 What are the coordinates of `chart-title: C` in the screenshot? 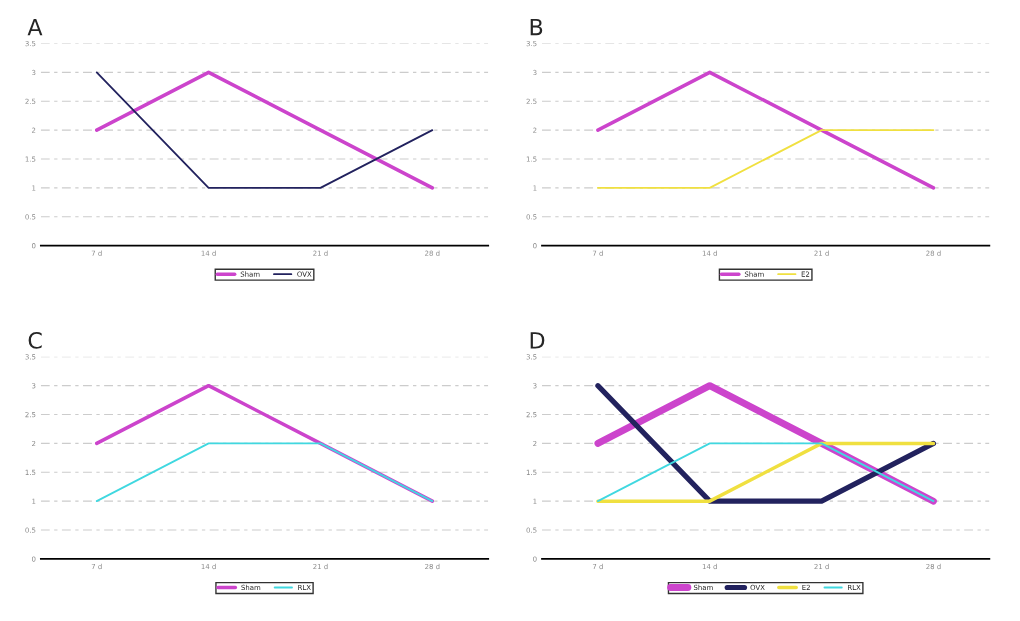 It's located at (35, 340).